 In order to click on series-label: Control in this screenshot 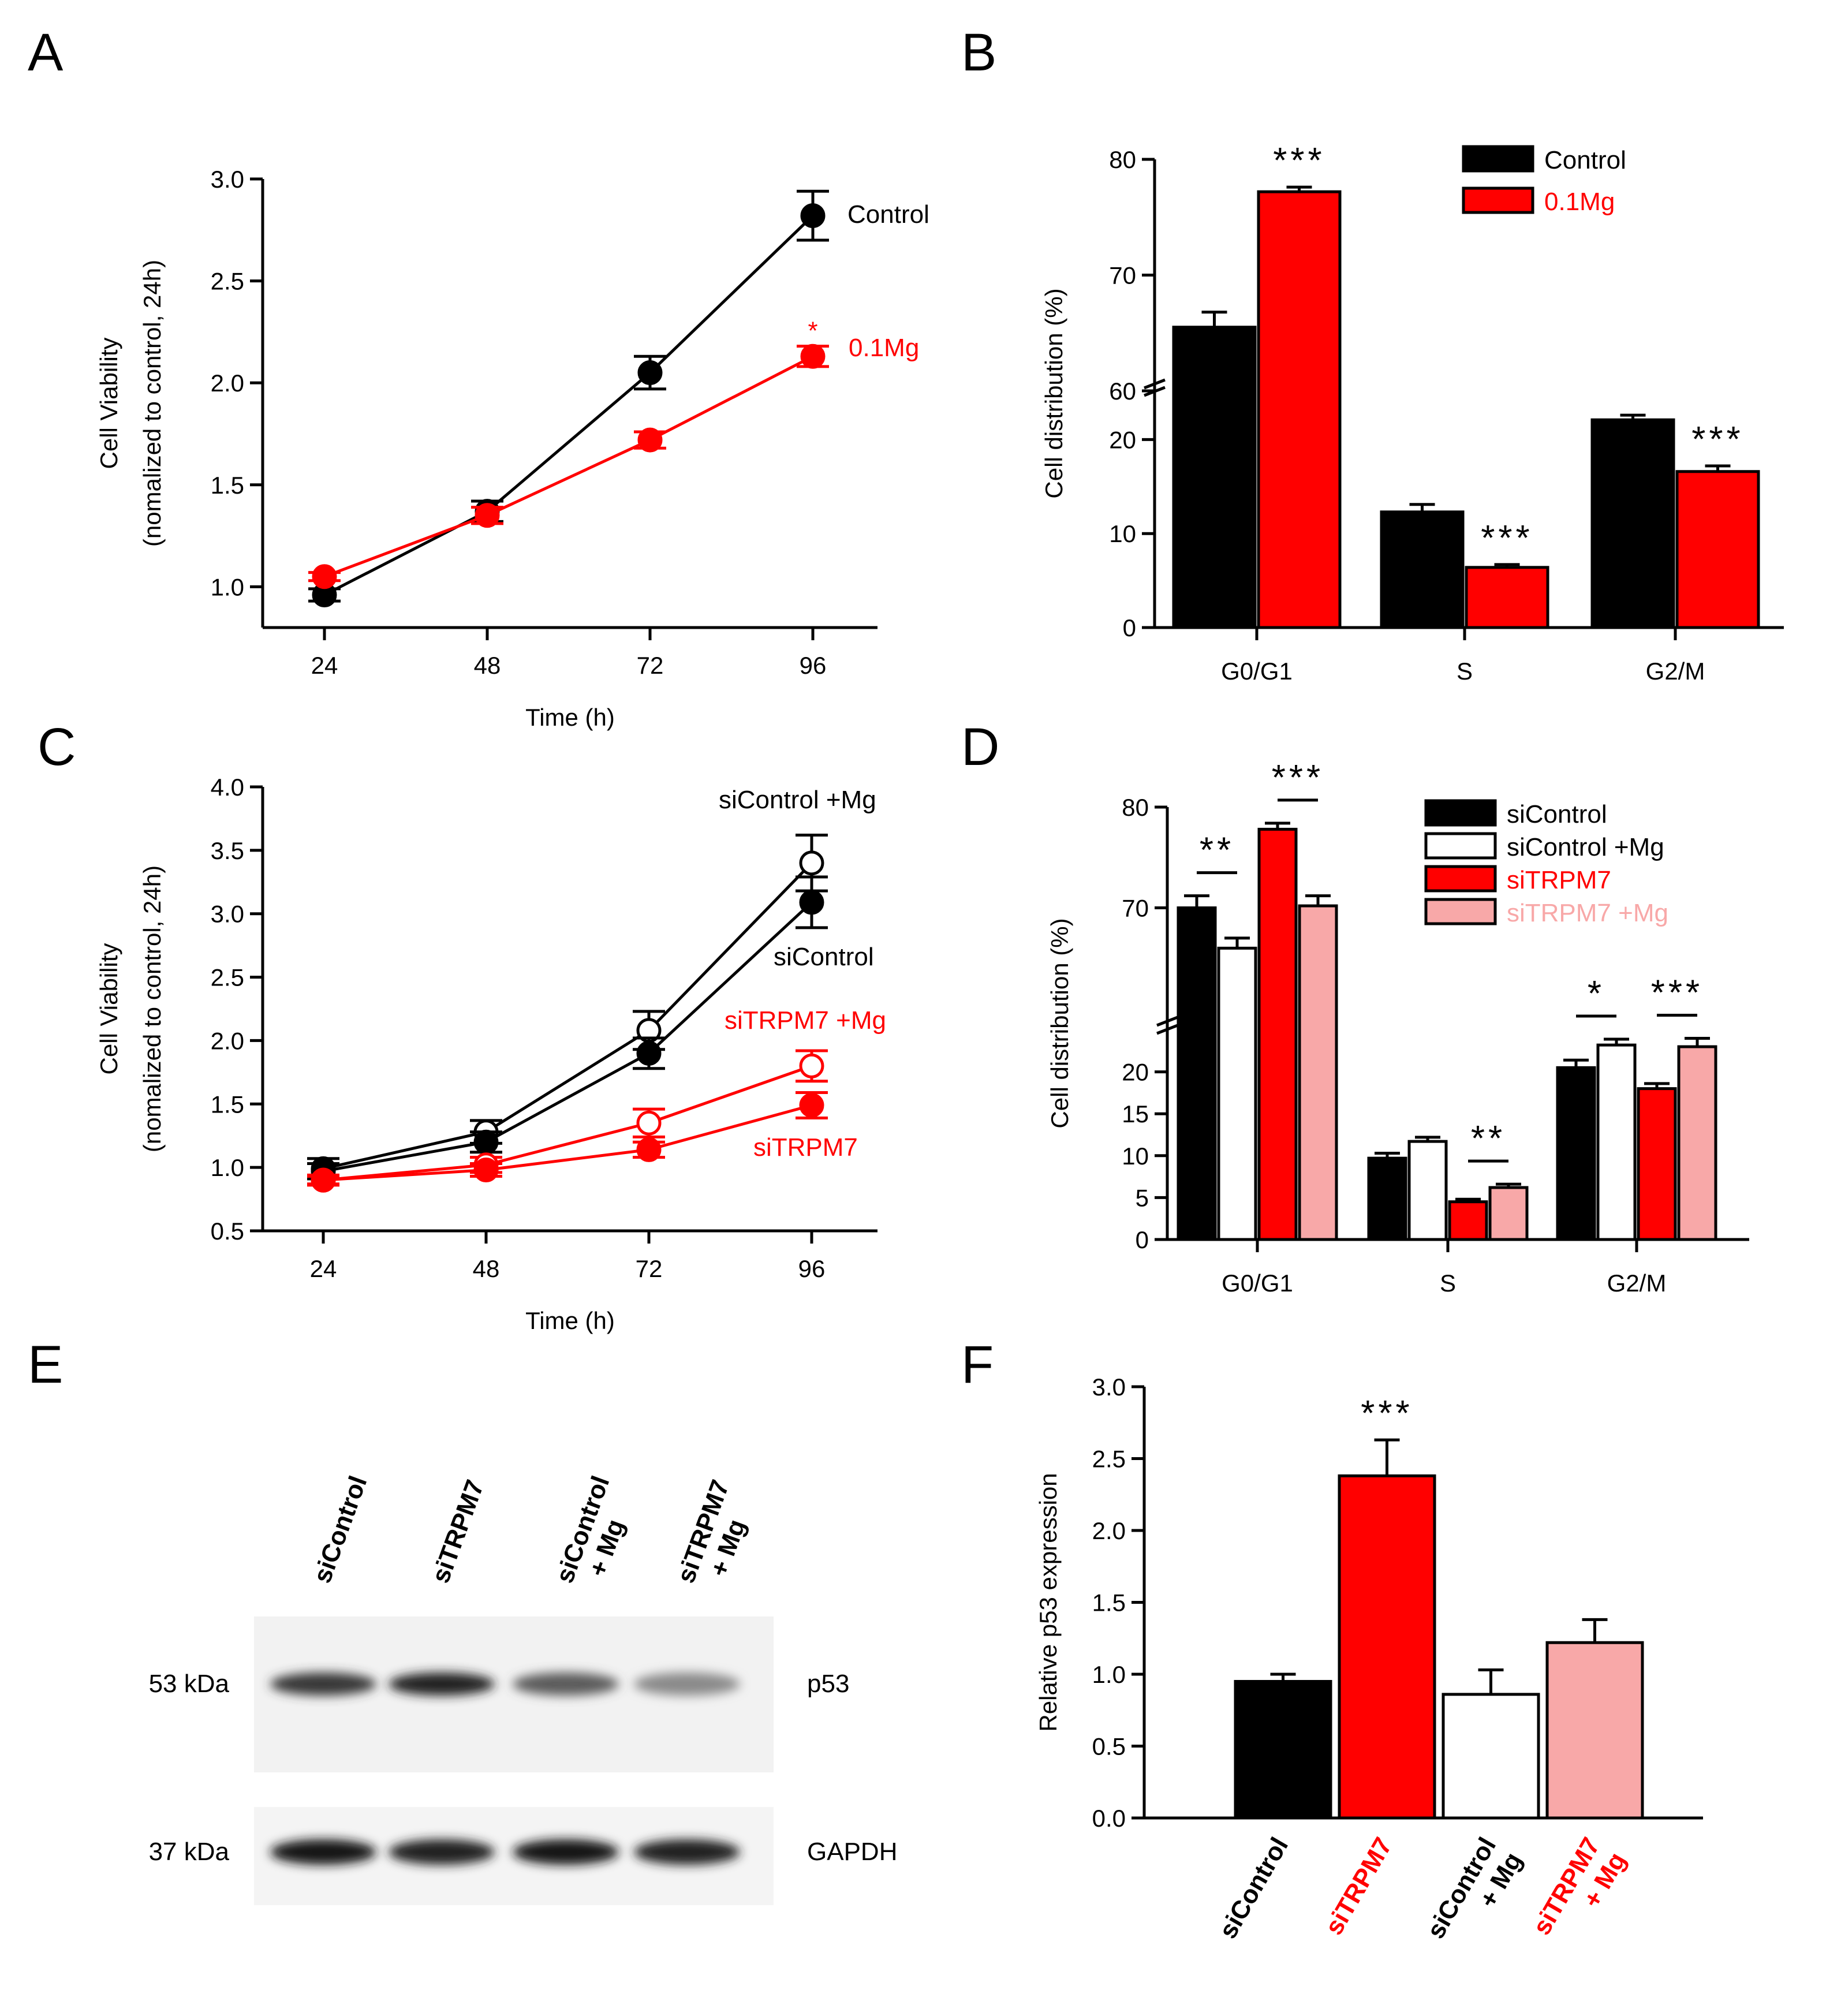, I will do `click(888, 214)`.